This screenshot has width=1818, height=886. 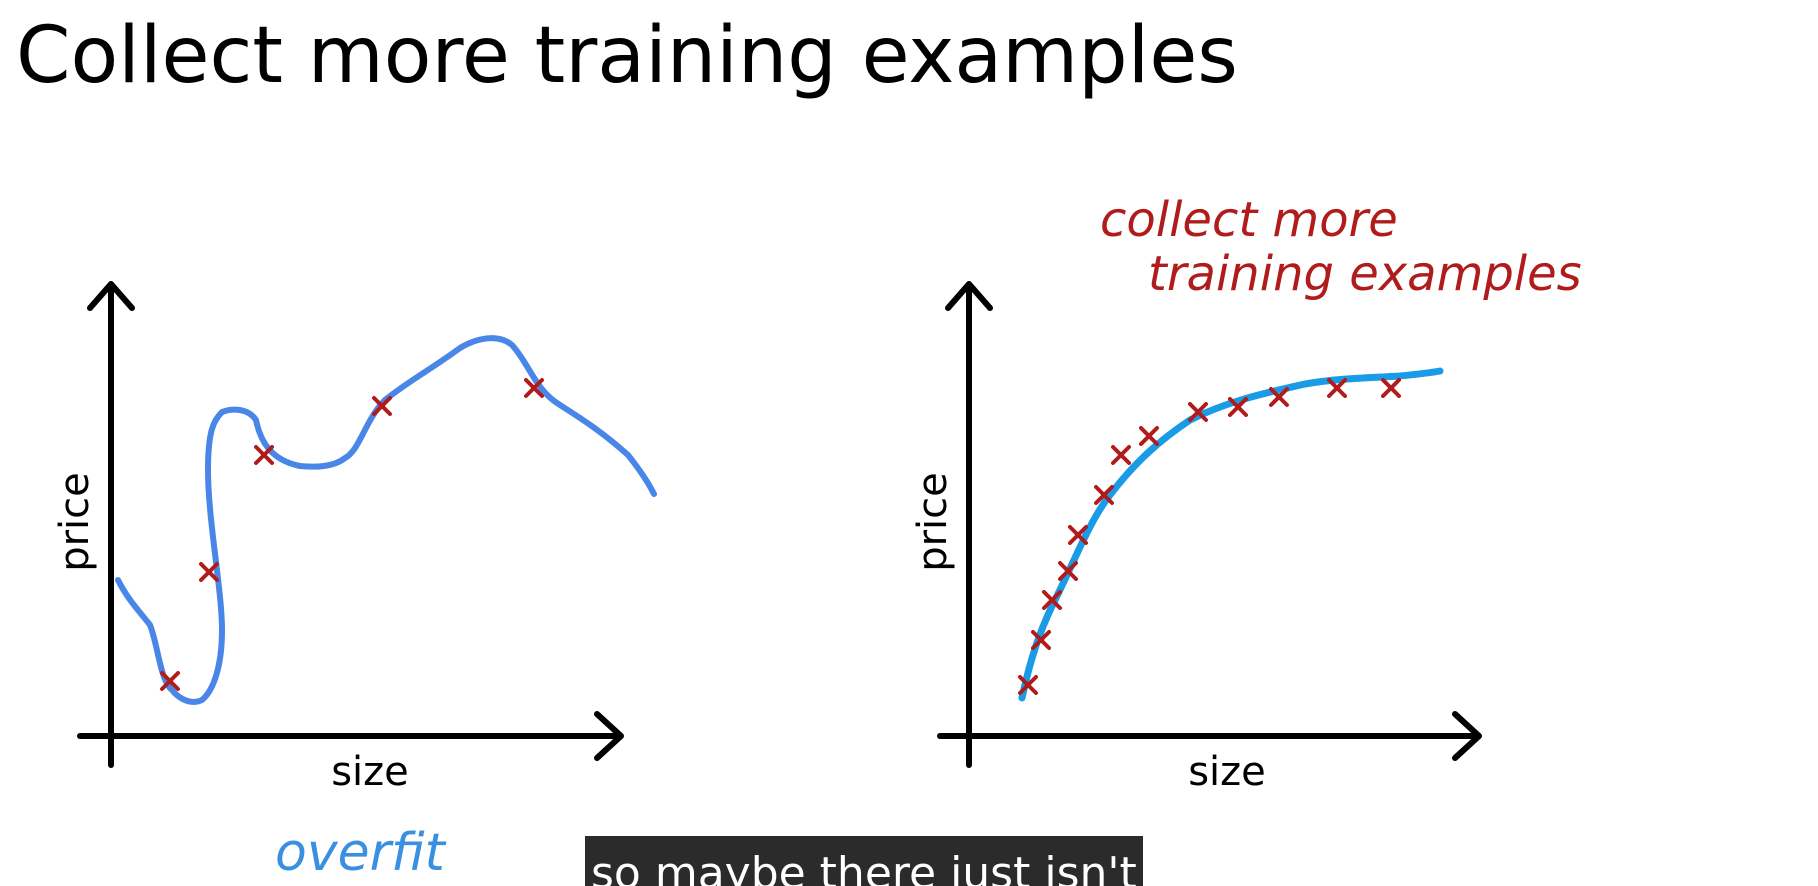 What do you see at coordinates (1365, 274) in the screenshot?
I see `collect-more-annotation-line2: training examples` at bounding box center [1365, 274].